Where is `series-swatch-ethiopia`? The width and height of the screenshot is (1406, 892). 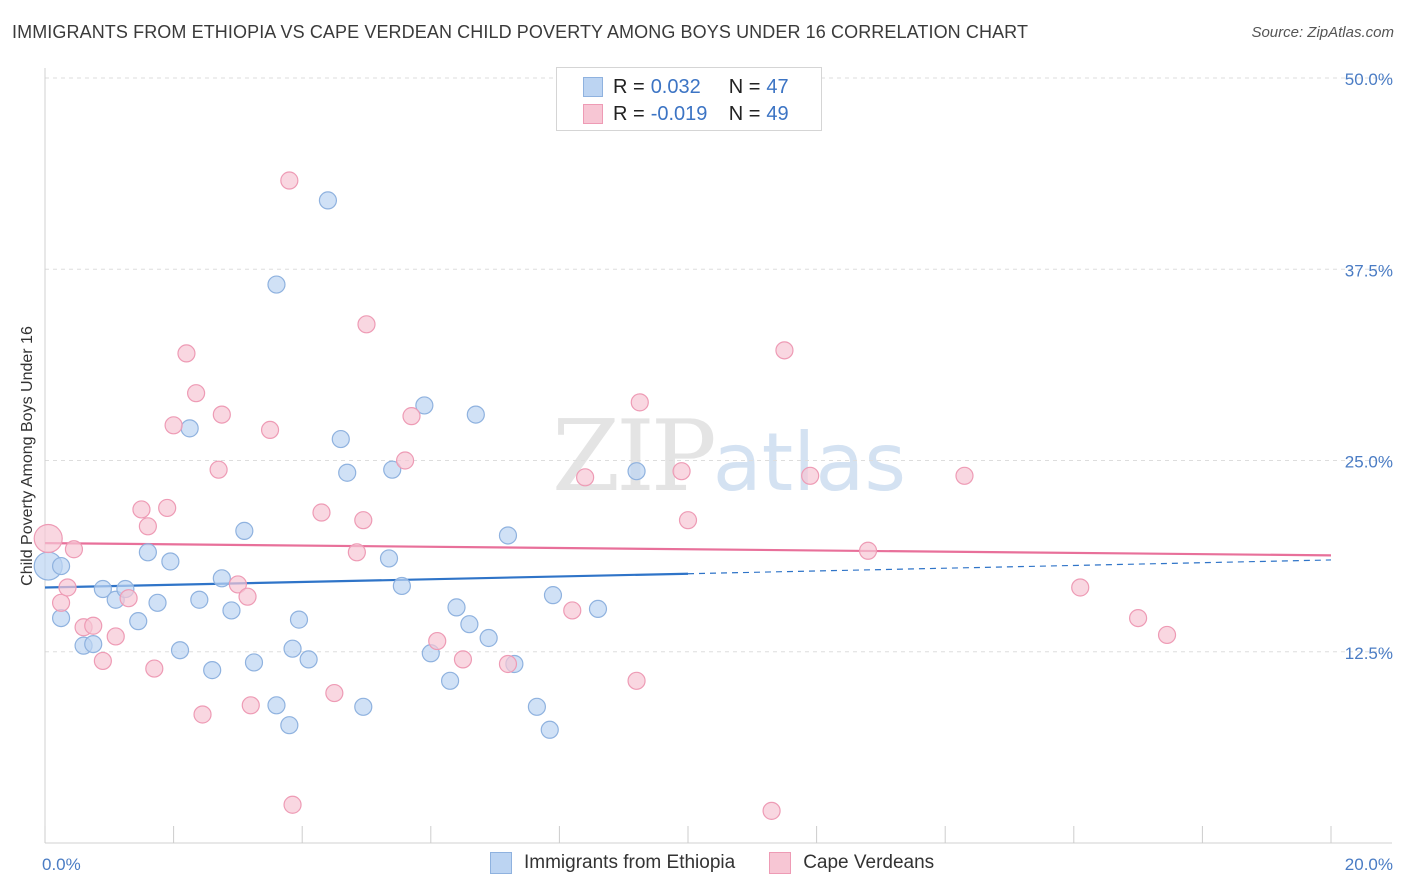 series-swatch-ethiopia is located at coordinates (501, 863).